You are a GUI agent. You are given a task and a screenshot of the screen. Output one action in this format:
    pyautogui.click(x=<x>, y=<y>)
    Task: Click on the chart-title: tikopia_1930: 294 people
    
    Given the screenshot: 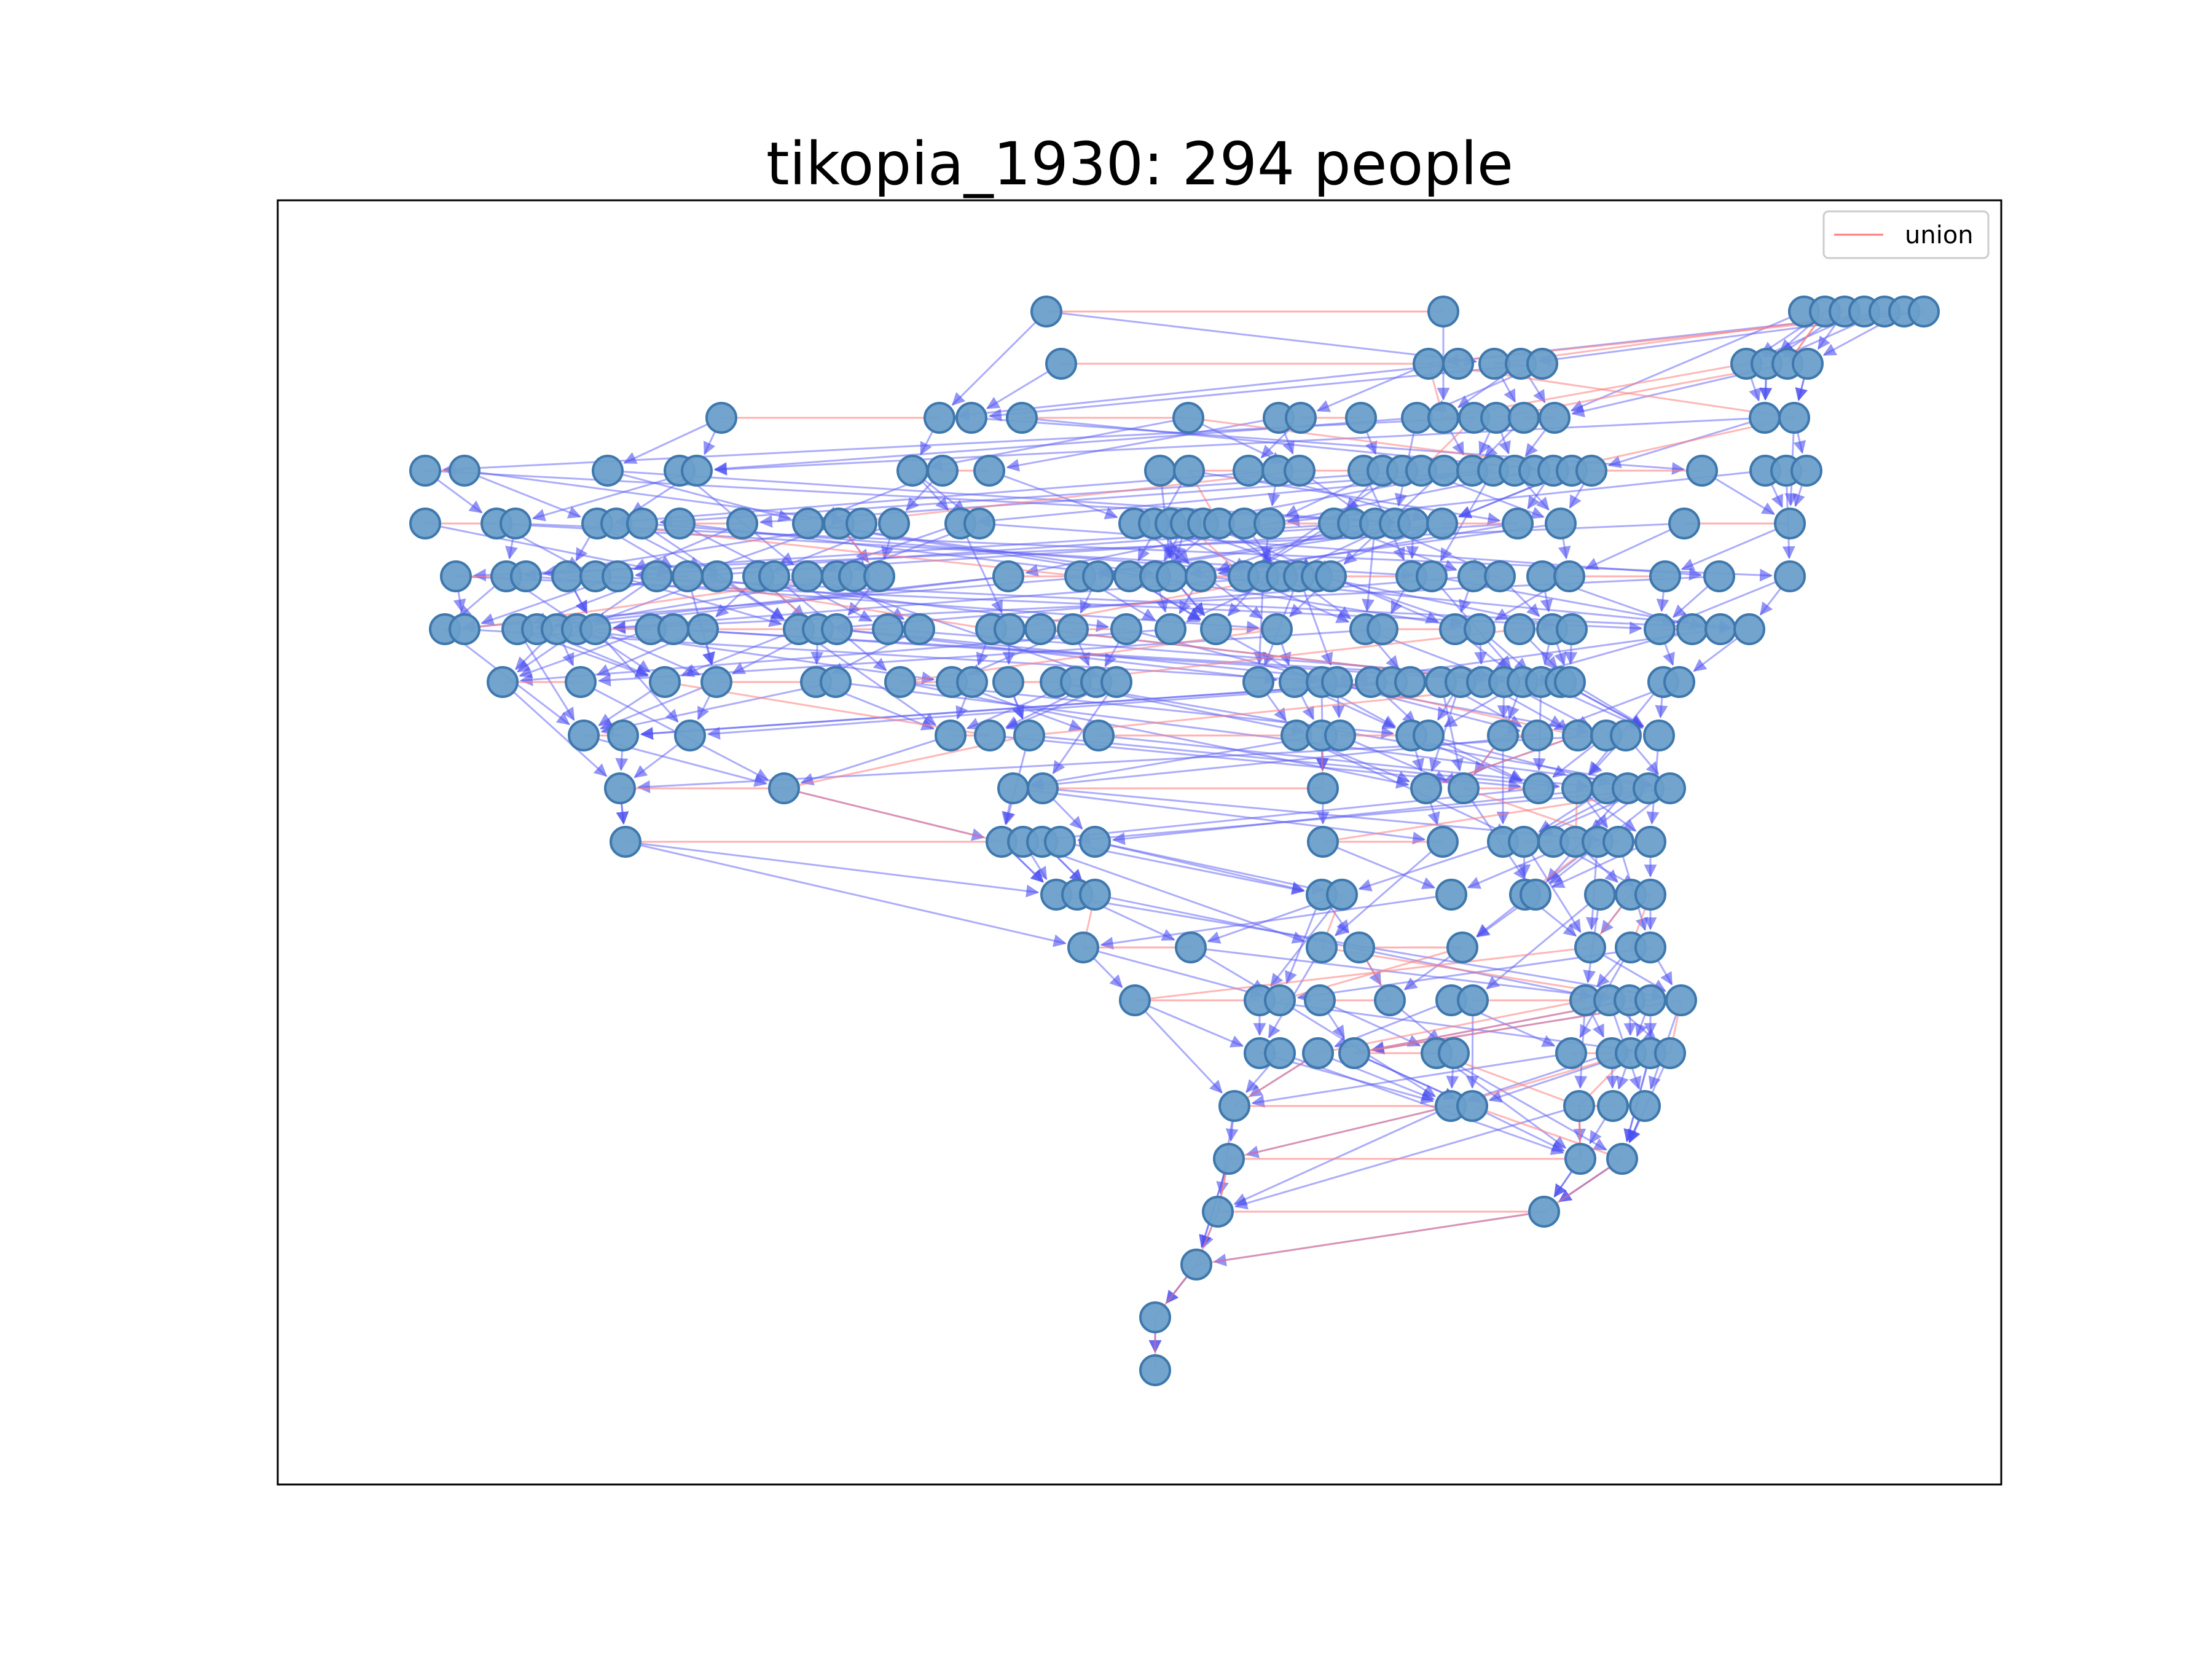 What is the action you would take?
    pyautogui.click(x=1139, y=164)
    